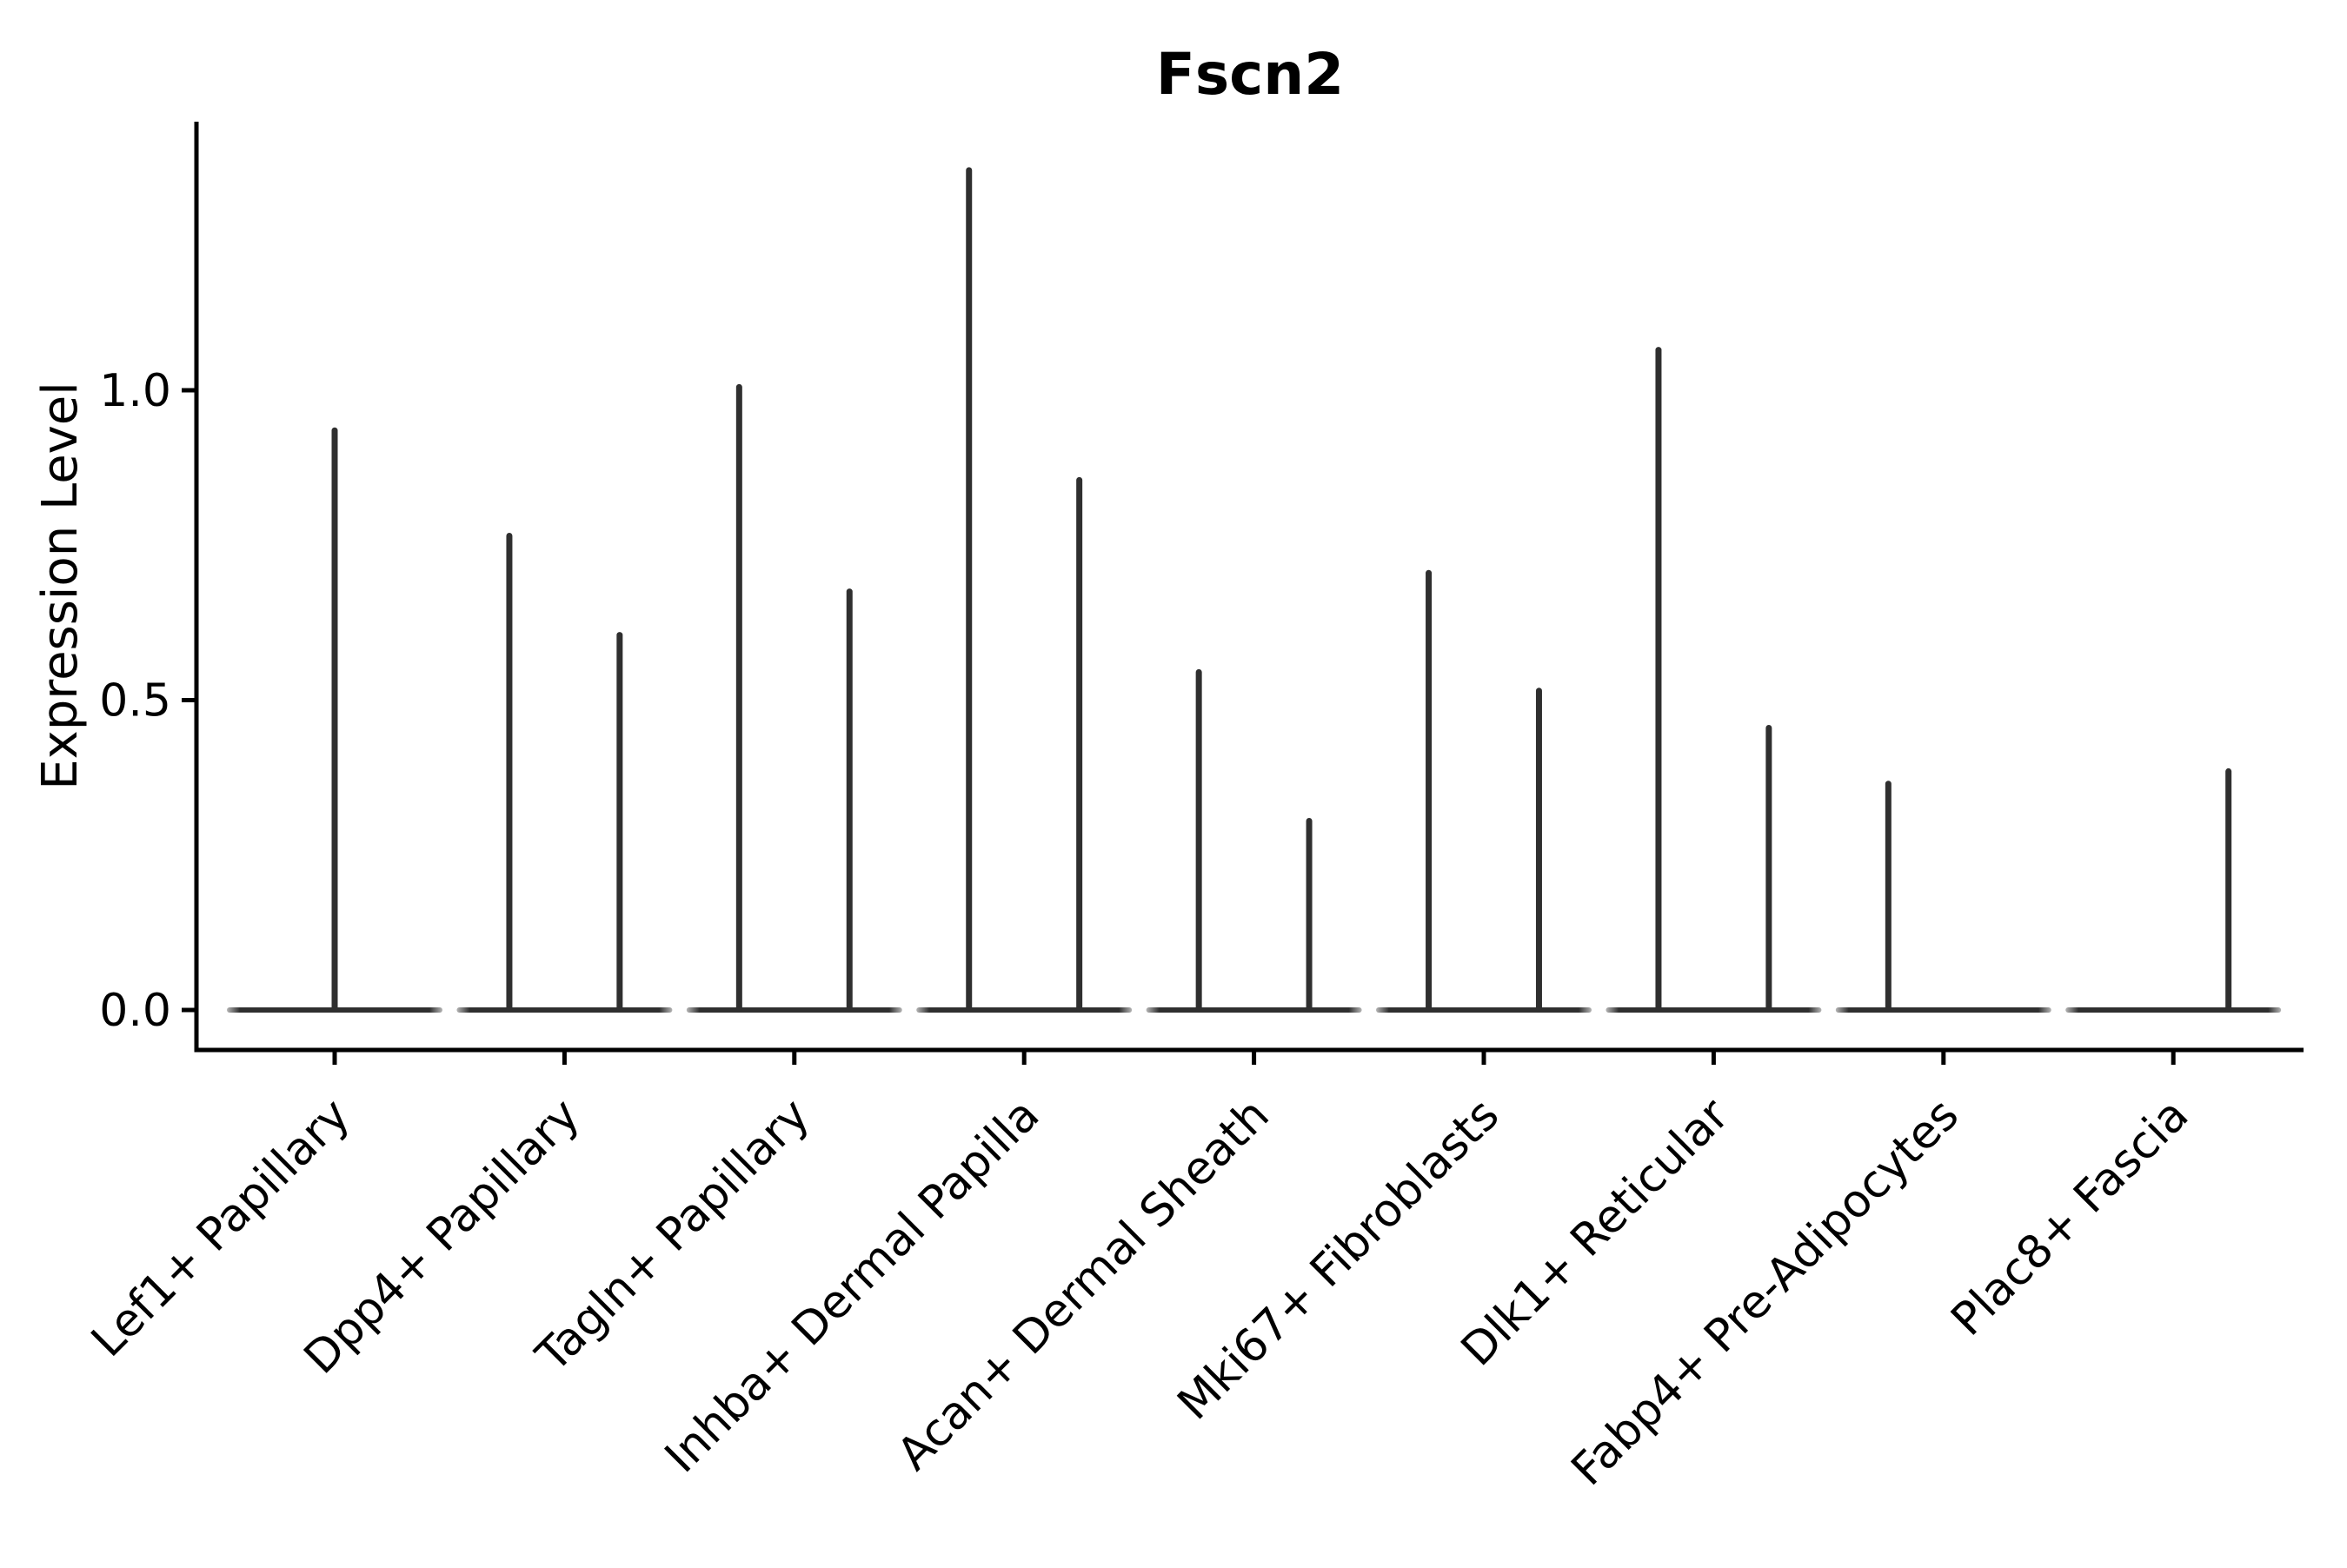  I want to click on x-tick-label: Fabp4+ Pre-Adipocytes, so click(1765, 1292).